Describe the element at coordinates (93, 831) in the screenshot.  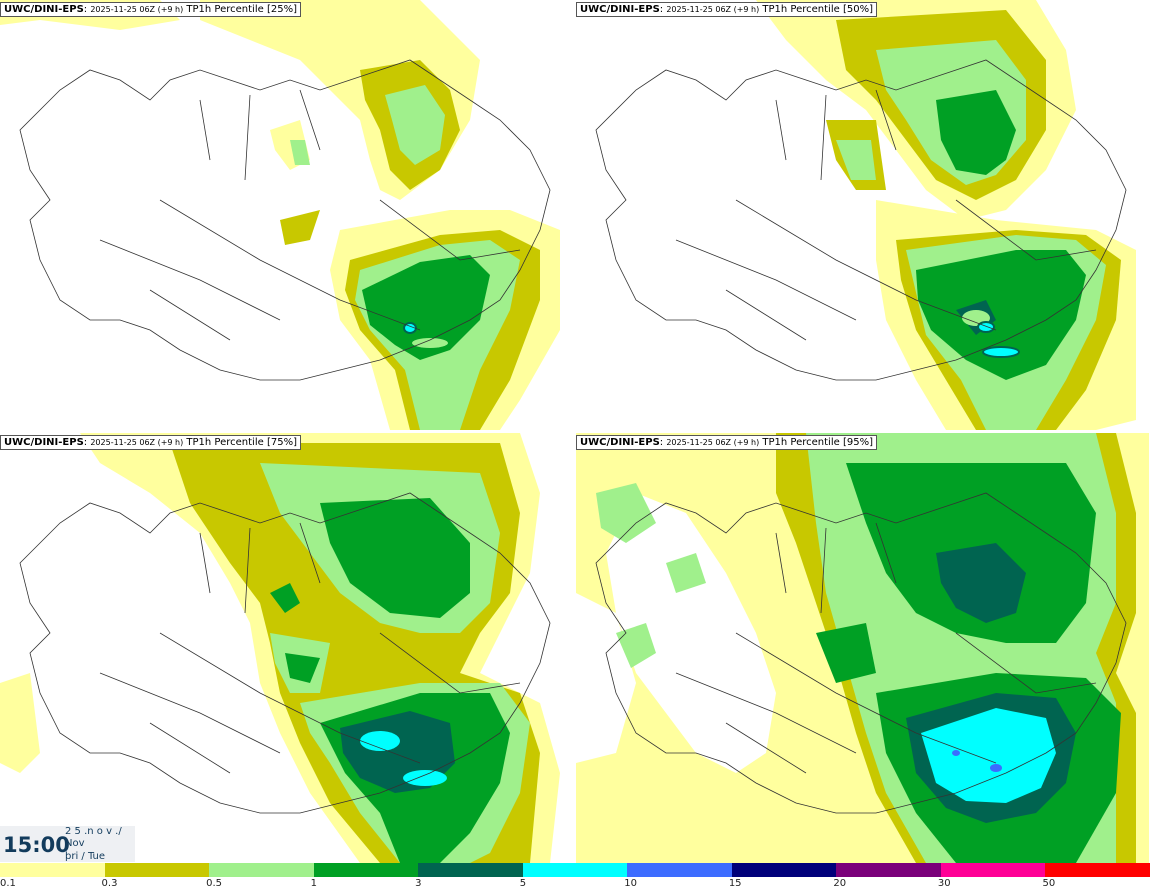
I see `valid-date-line1: 2 5 .n o v ./` at that location.